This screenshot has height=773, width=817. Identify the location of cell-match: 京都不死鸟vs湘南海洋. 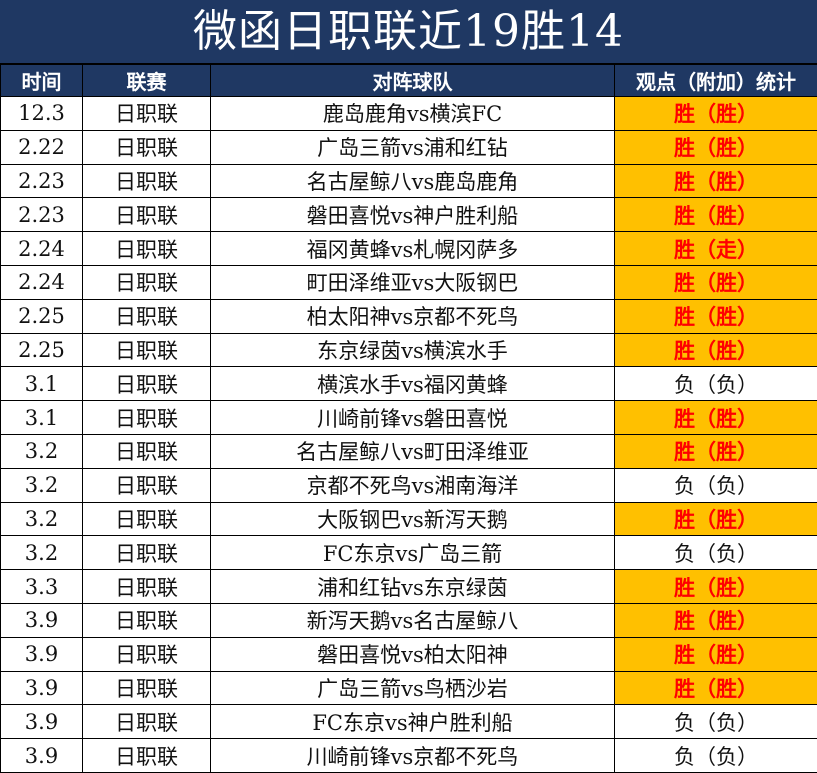
(413, 485).